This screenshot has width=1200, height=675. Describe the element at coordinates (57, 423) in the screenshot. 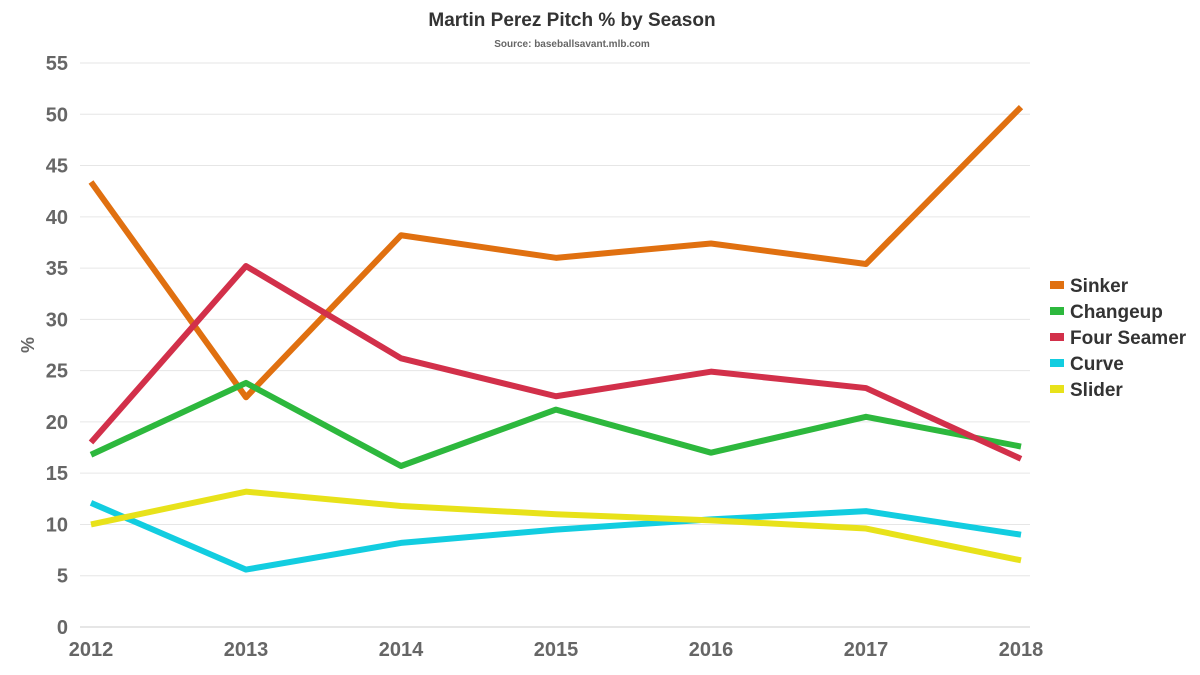

I see `y-tick-label: 20` at that location.